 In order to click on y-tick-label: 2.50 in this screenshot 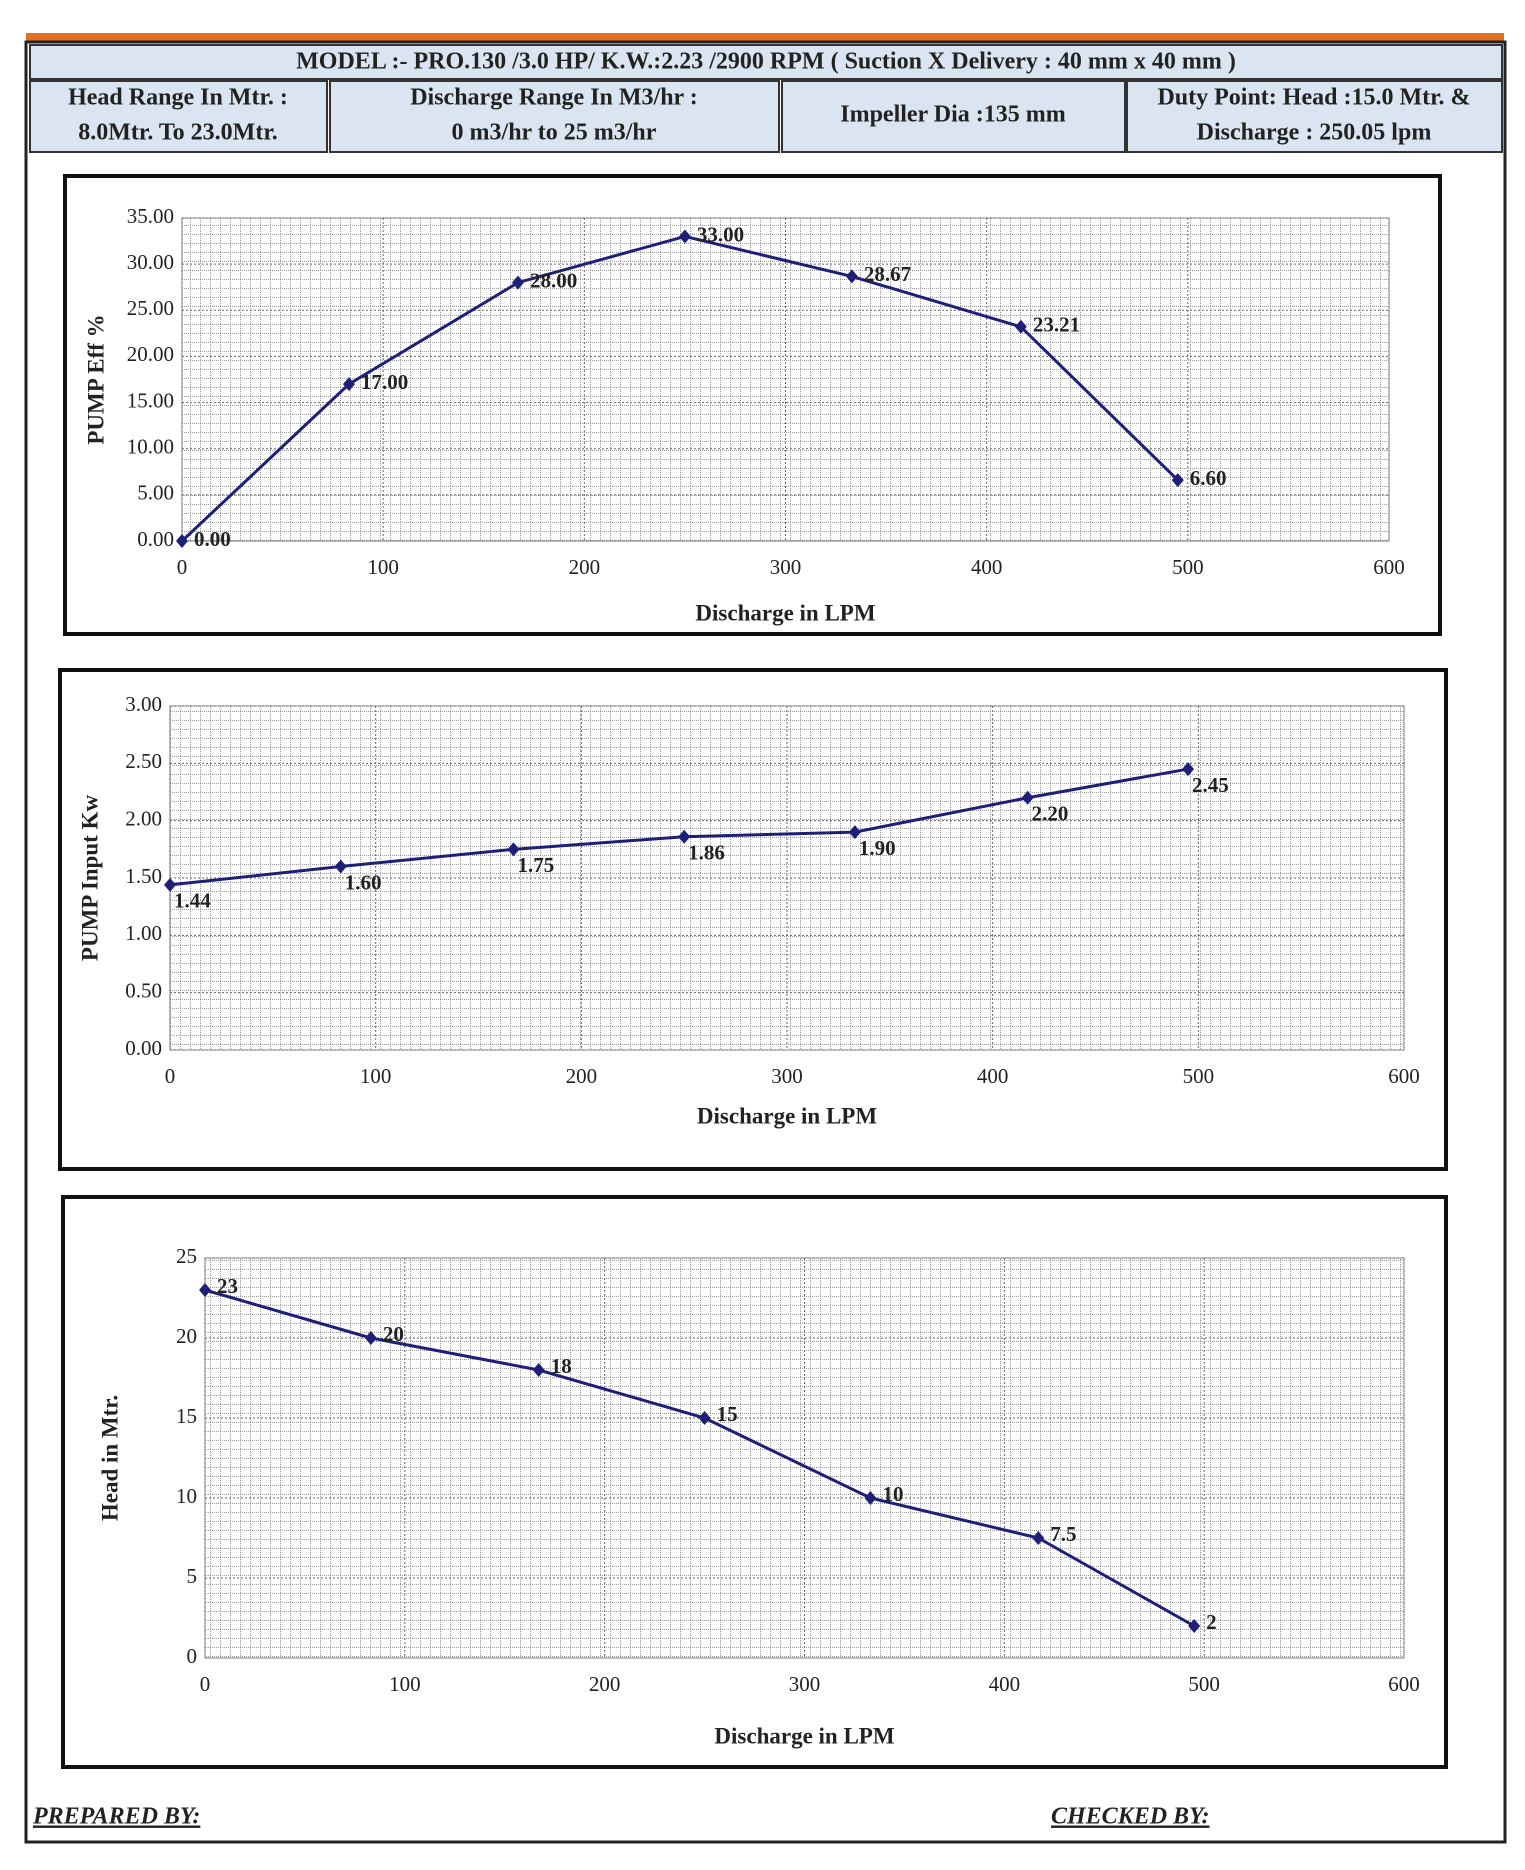, I will do `click(143, 761)`.